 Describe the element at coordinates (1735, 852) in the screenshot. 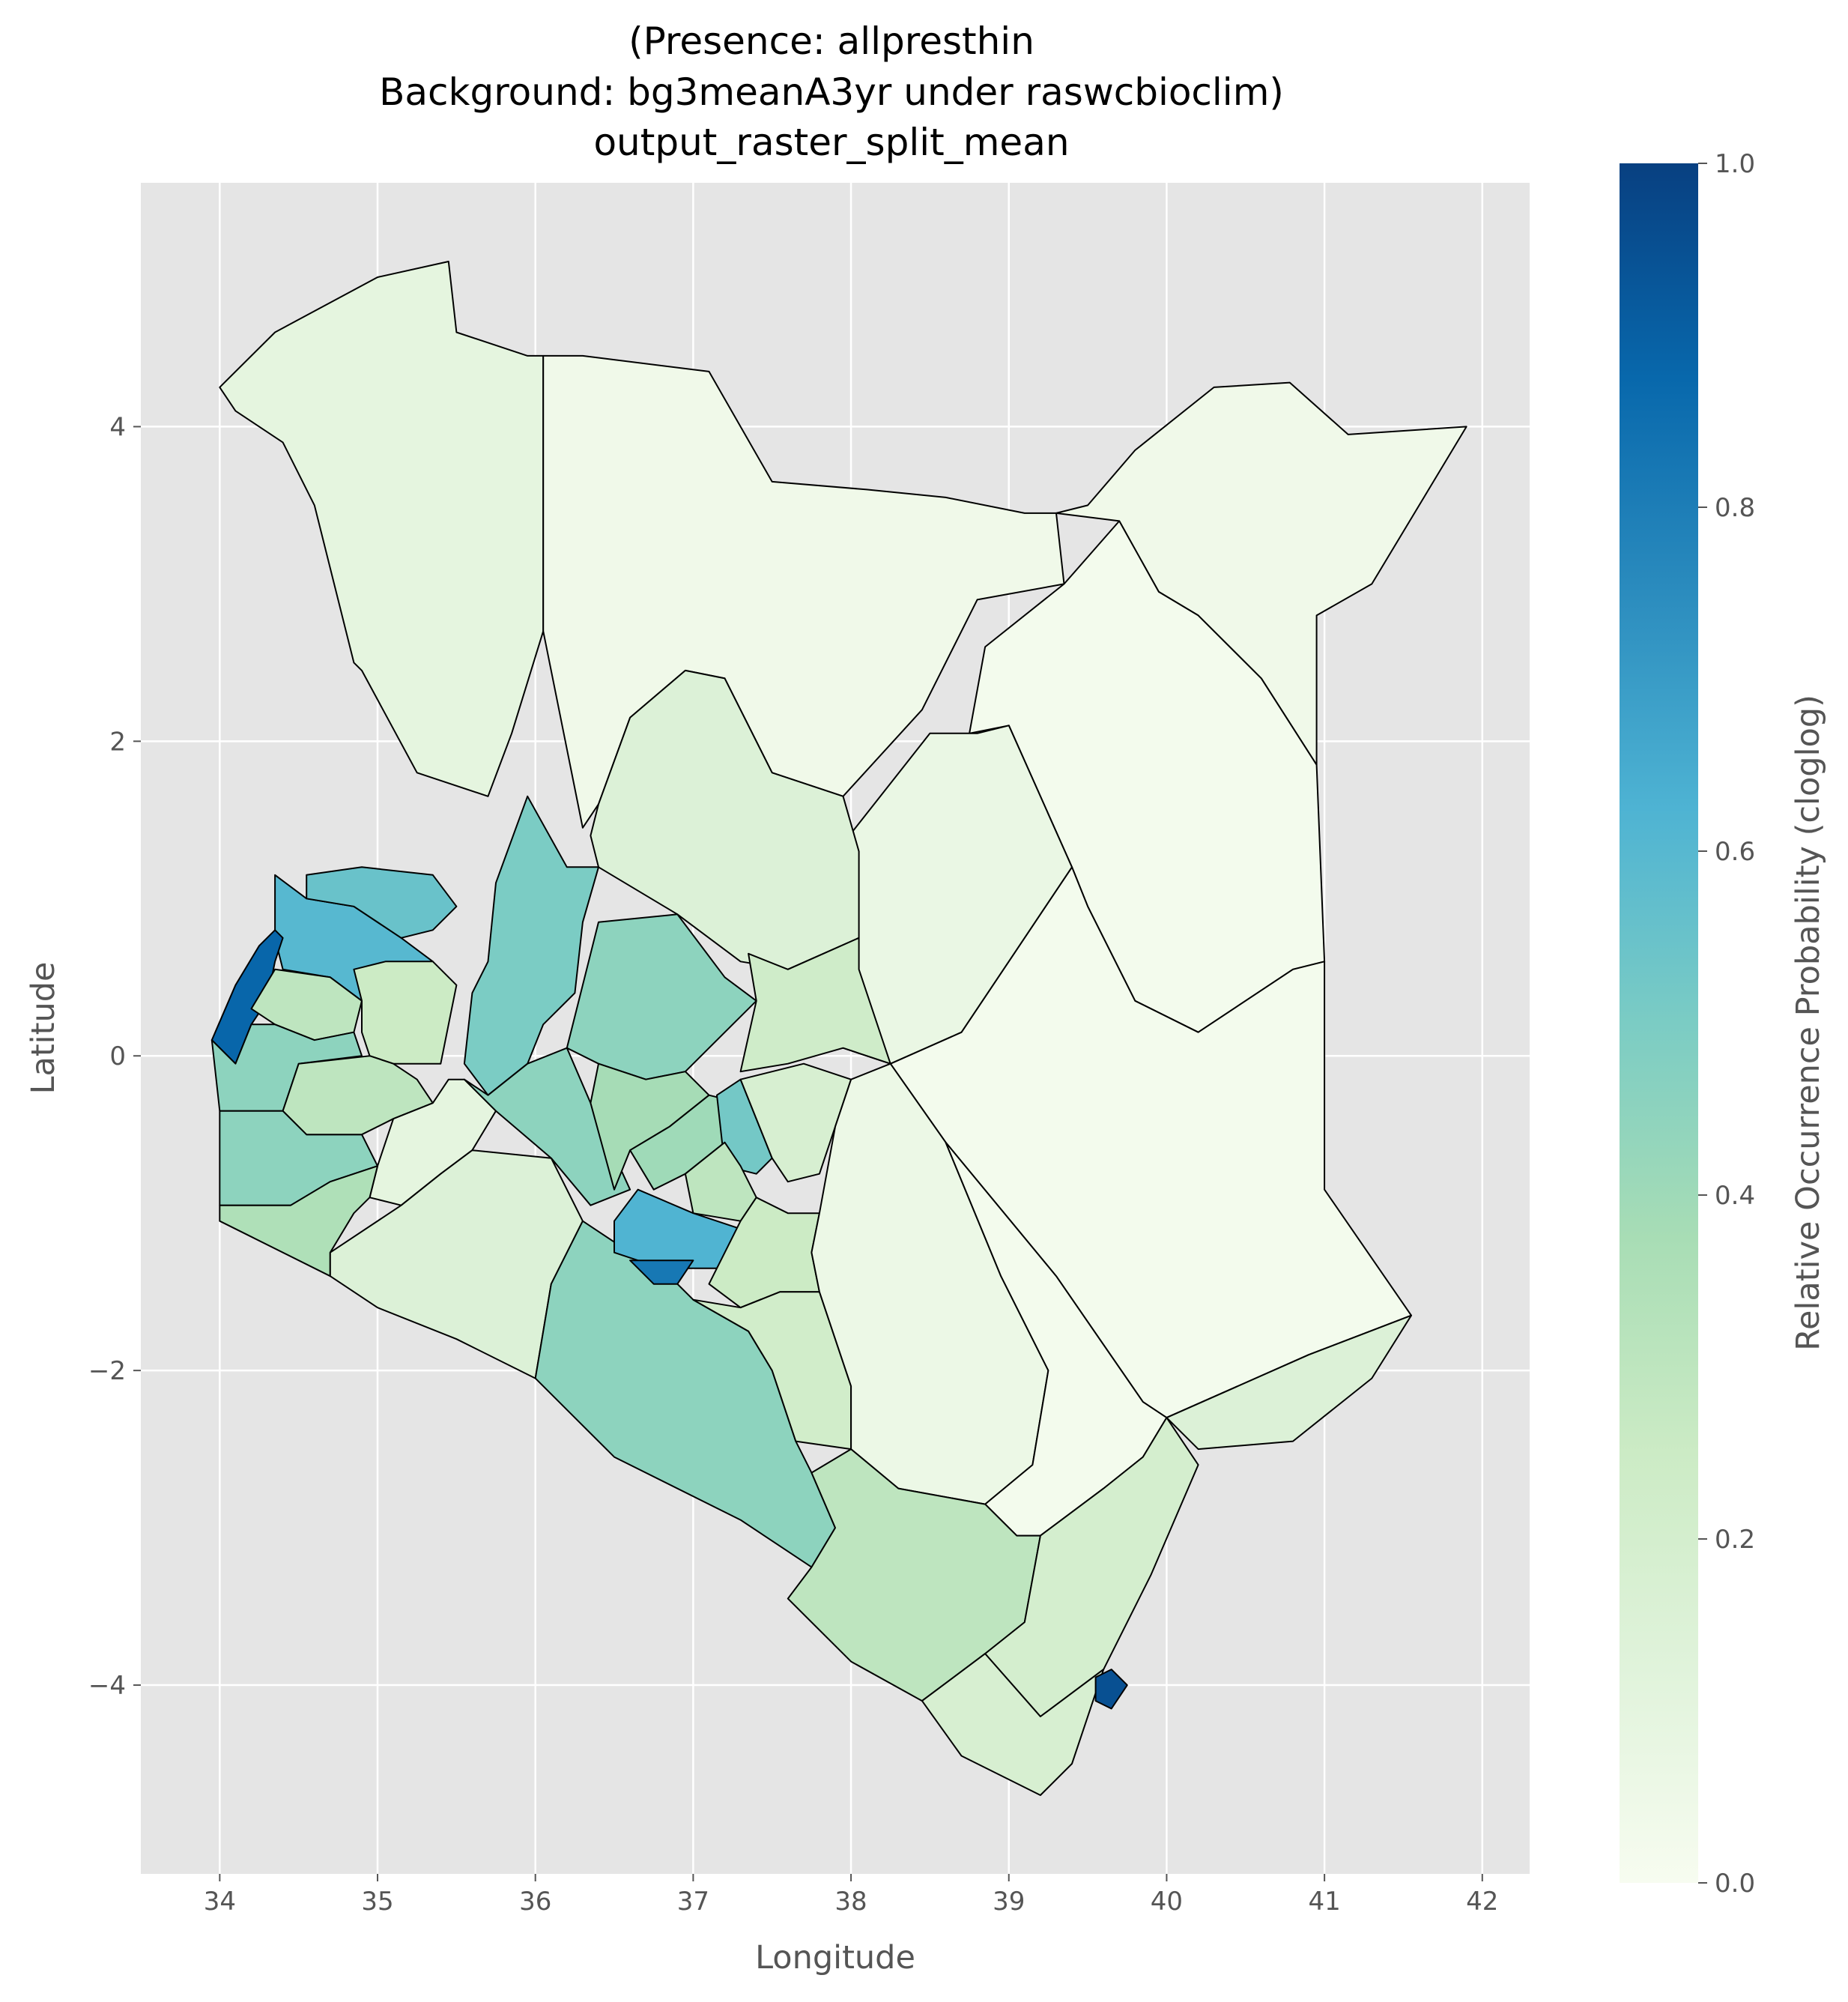

I see `colorbar-tick-label: 0.6` at that location.